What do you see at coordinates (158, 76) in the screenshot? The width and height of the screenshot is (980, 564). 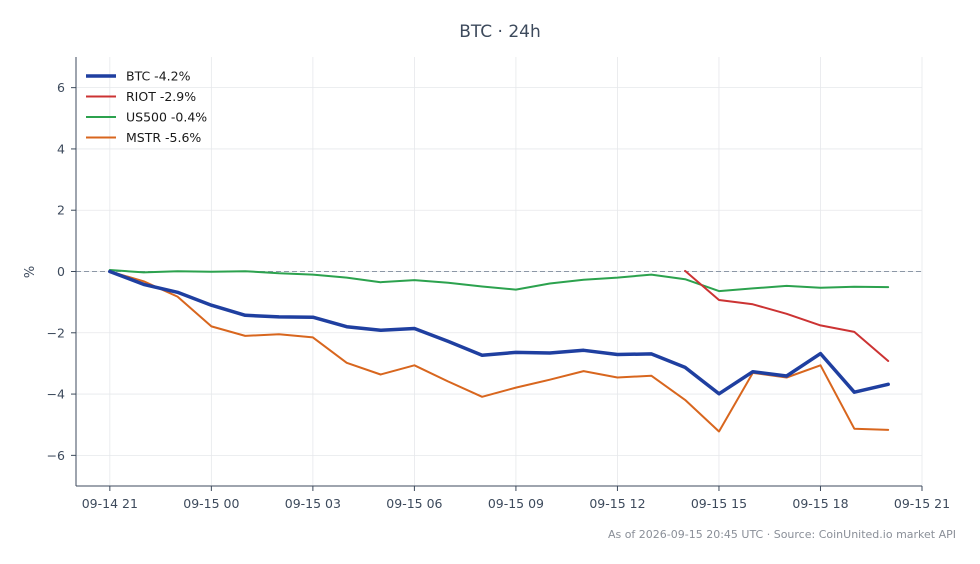 I see `legend-label-0: BTC -4.2%` at bounding box center [158, 76].